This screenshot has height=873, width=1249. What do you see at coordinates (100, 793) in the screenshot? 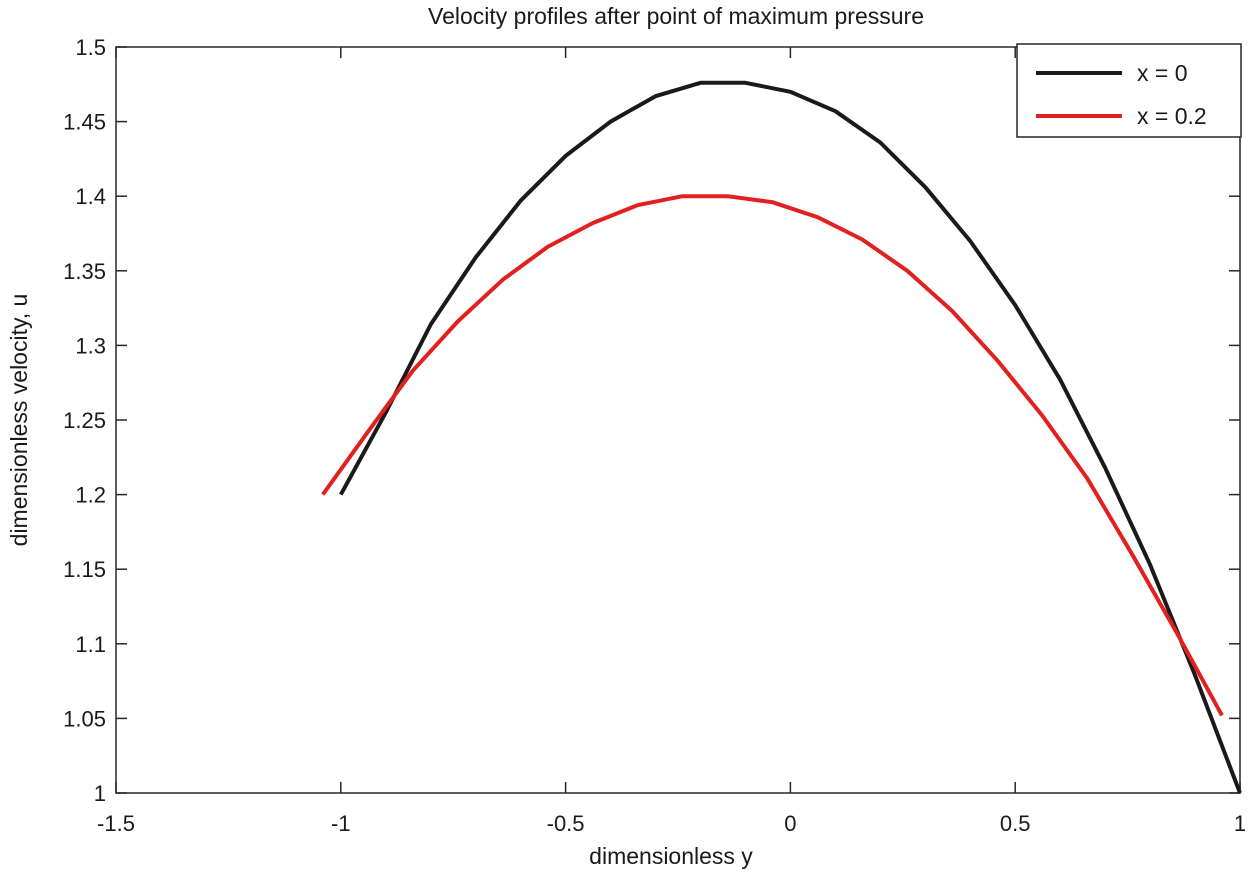
I see `y-tick-label: 1` at bounding box center [100, 793].